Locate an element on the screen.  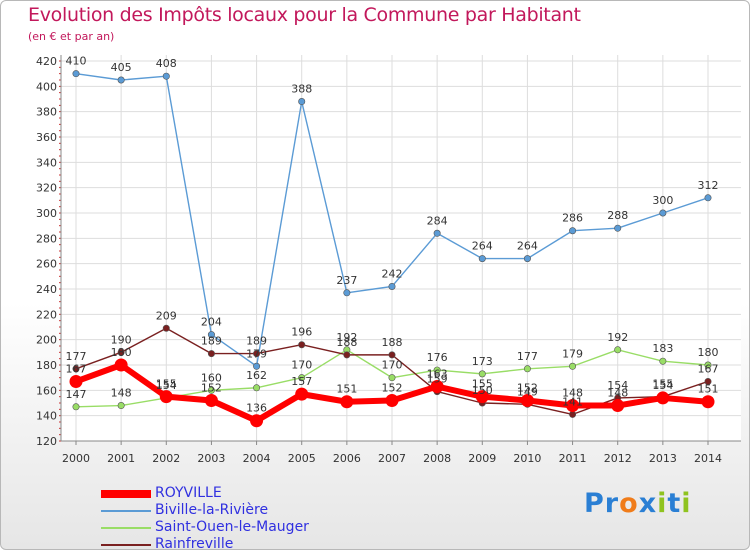
y-tick-label: 320 is located at coordinates (46, 188).